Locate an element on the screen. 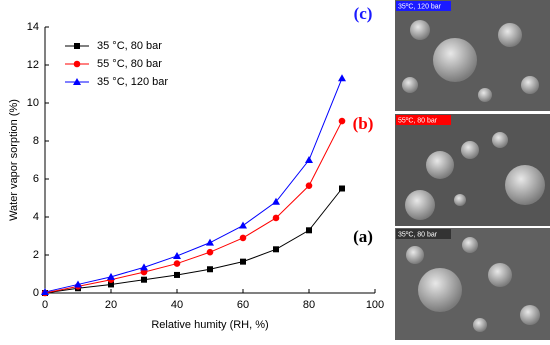  image-label: 55ºC, 80 bar is located at coordinates (418, 120).